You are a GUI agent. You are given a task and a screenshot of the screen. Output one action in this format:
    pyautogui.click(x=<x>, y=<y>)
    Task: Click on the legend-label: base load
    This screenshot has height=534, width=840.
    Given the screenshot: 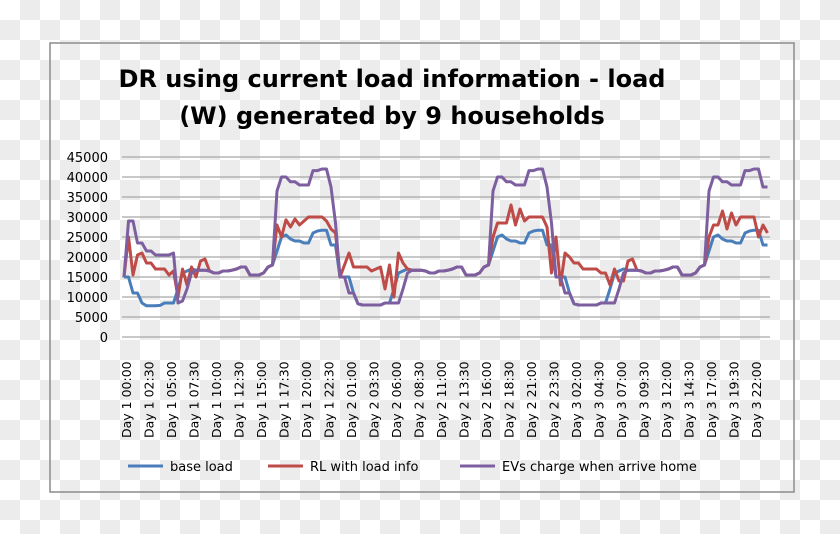 What is the action you would take?
    pyautogui.click(x=201, y=467)
    